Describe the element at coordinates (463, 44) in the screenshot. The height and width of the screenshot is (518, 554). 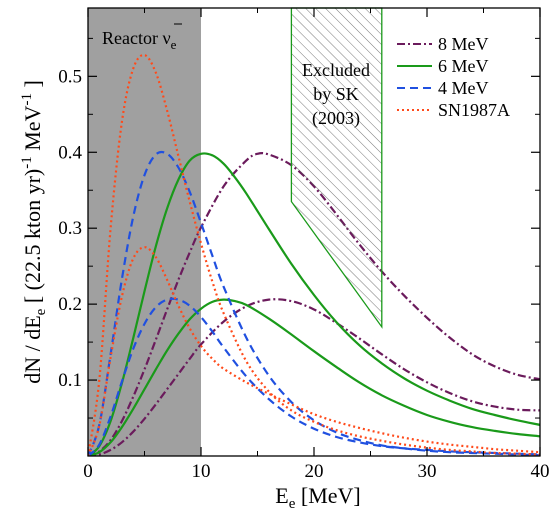
I see `legend-label-8mev: 8 MeV` at that location.